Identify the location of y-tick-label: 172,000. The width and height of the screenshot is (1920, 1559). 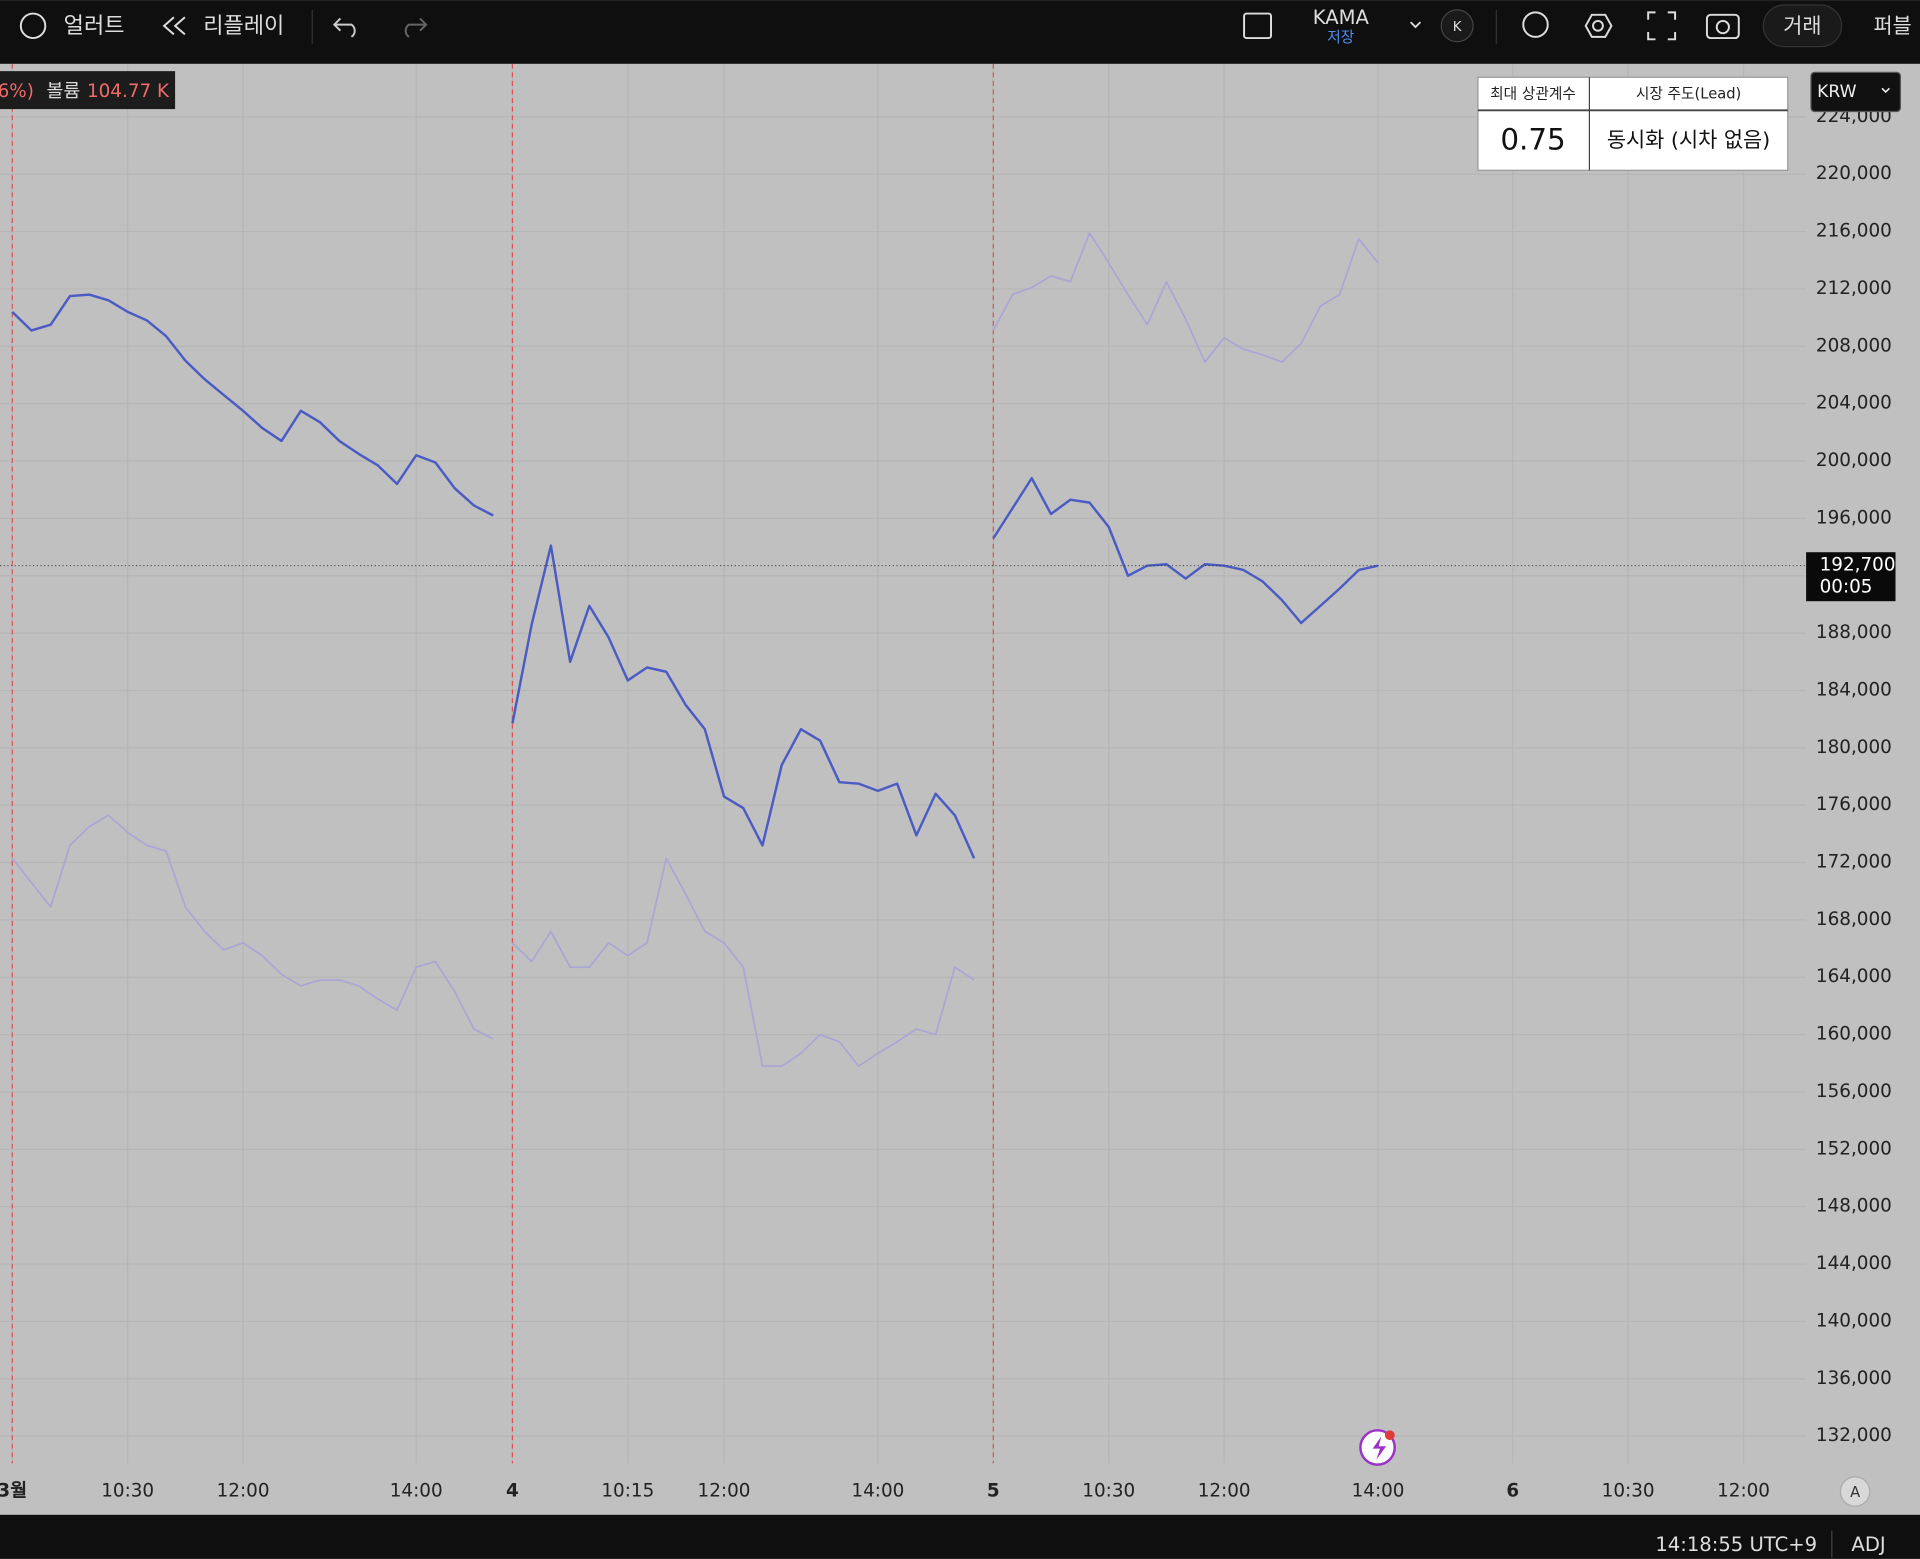
(1854, 862).